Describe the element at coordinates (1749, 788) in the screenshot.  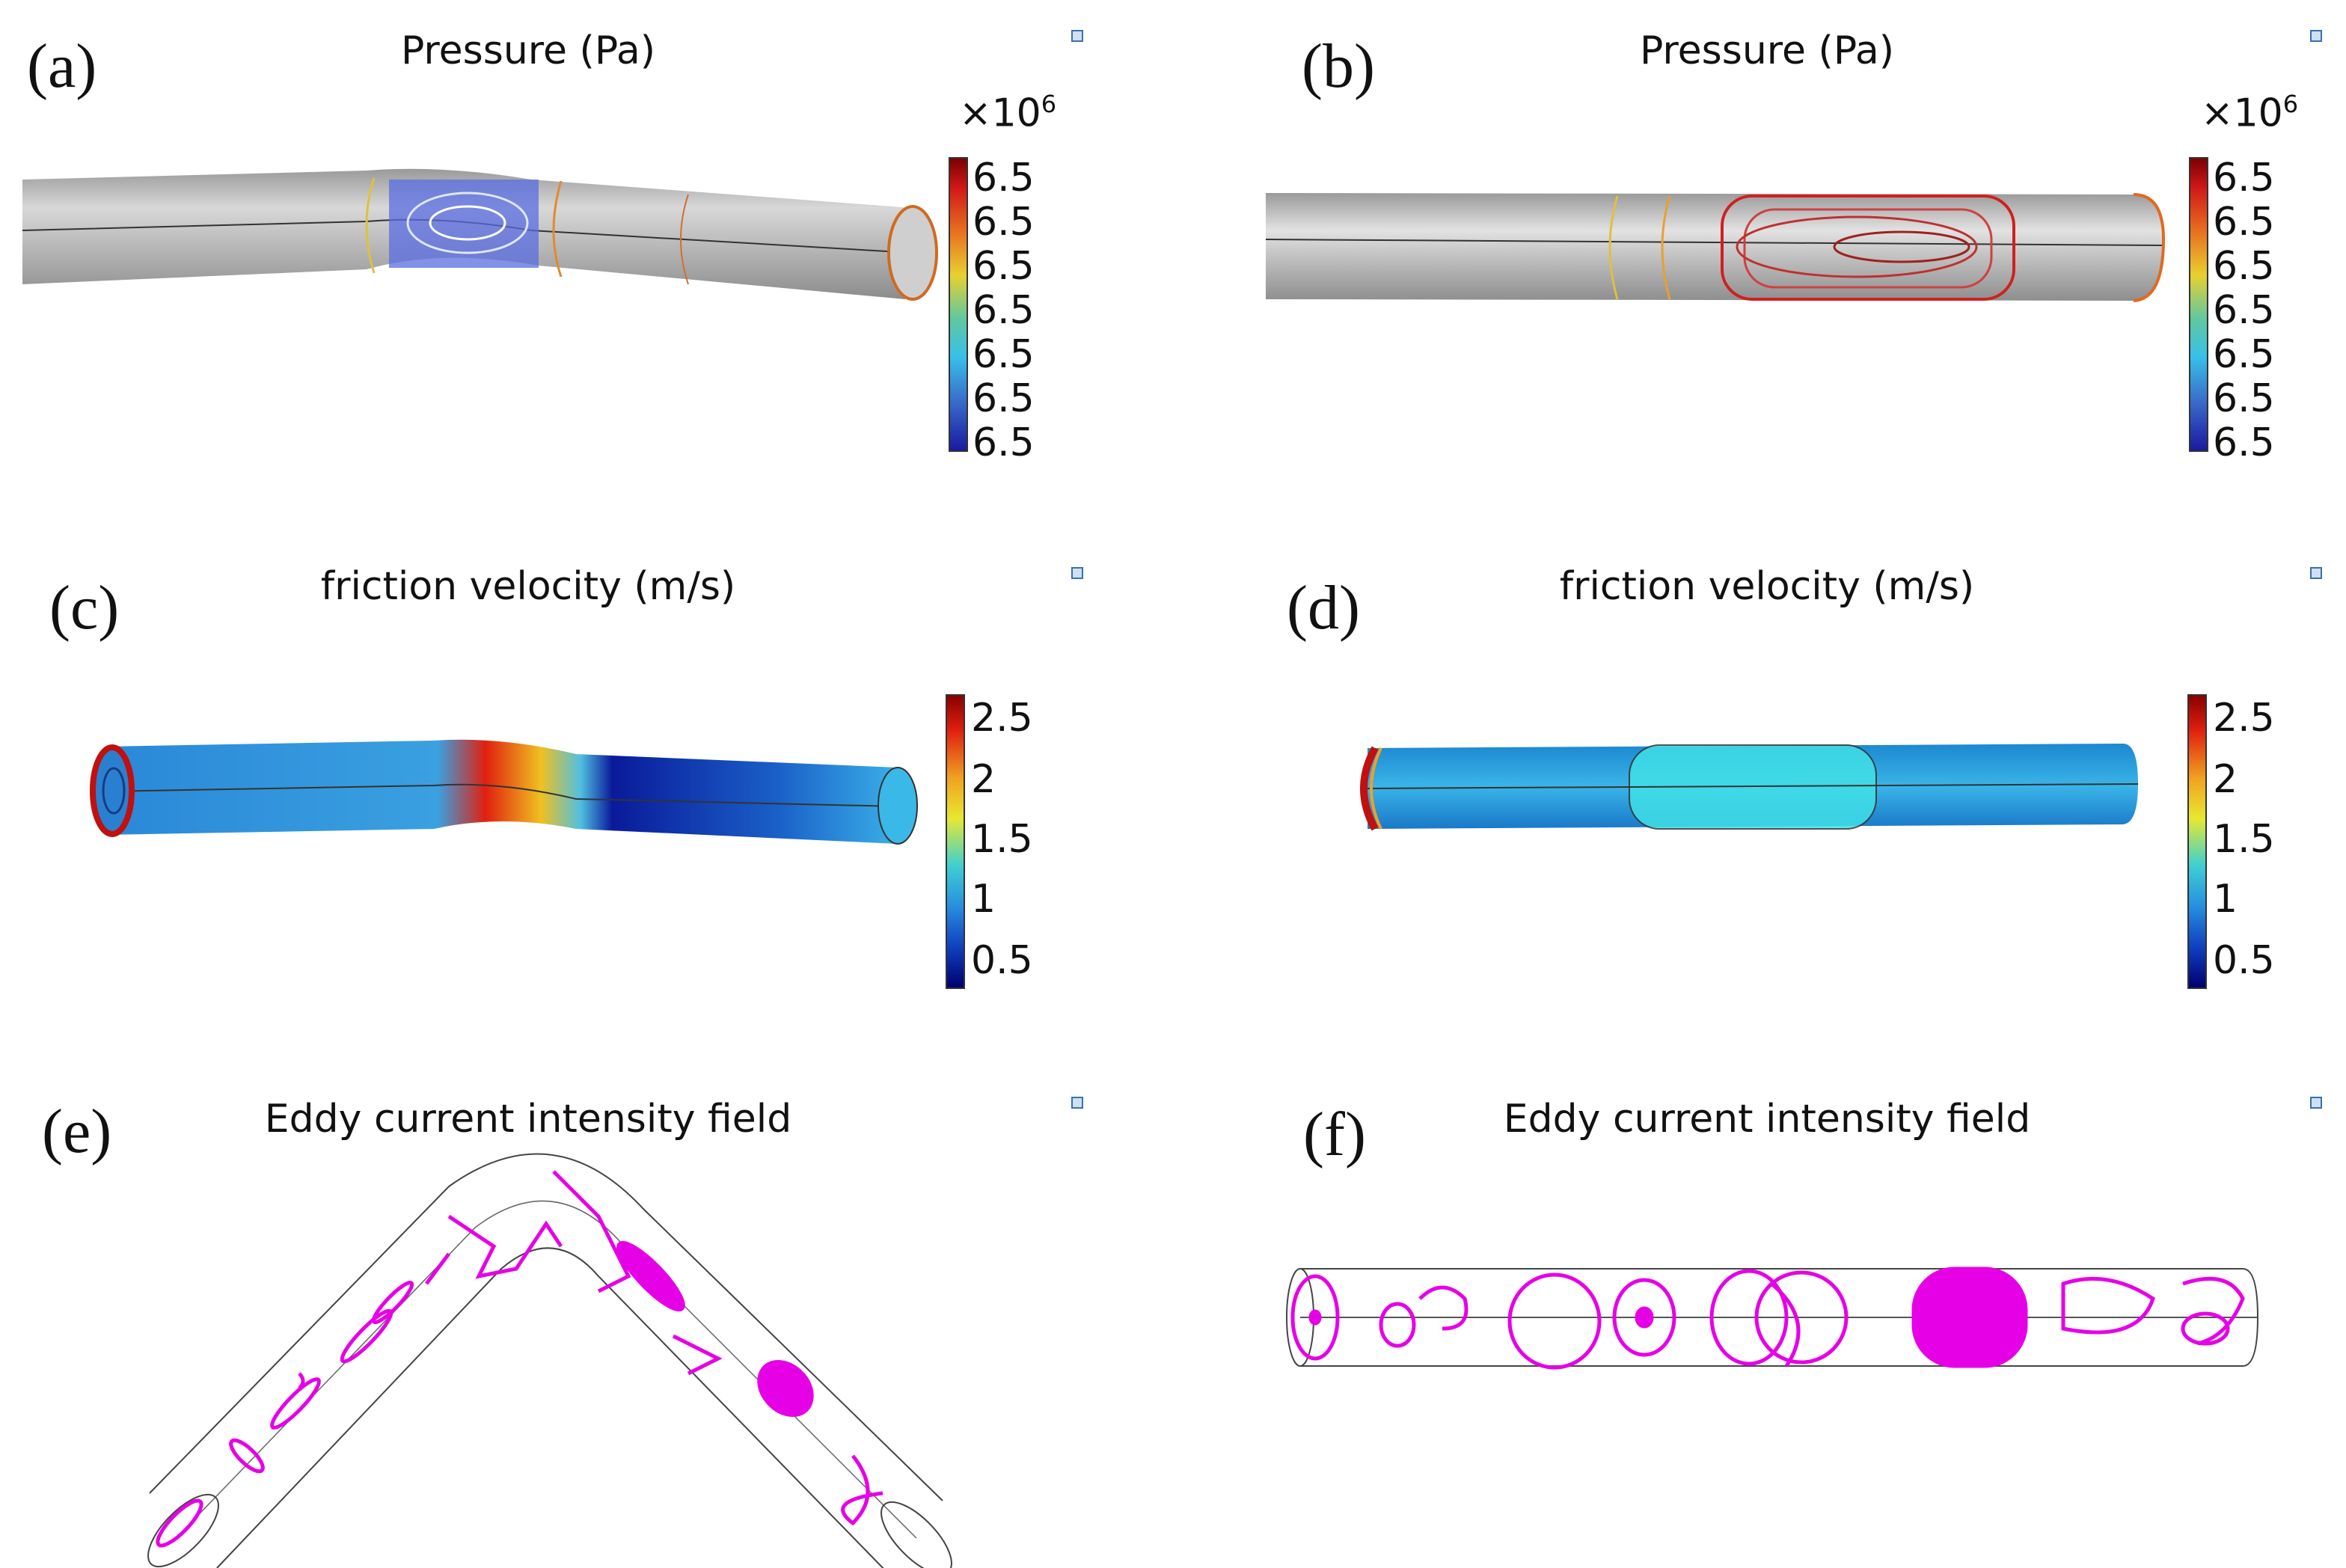
I see `friction-pipe-straight` at that location.